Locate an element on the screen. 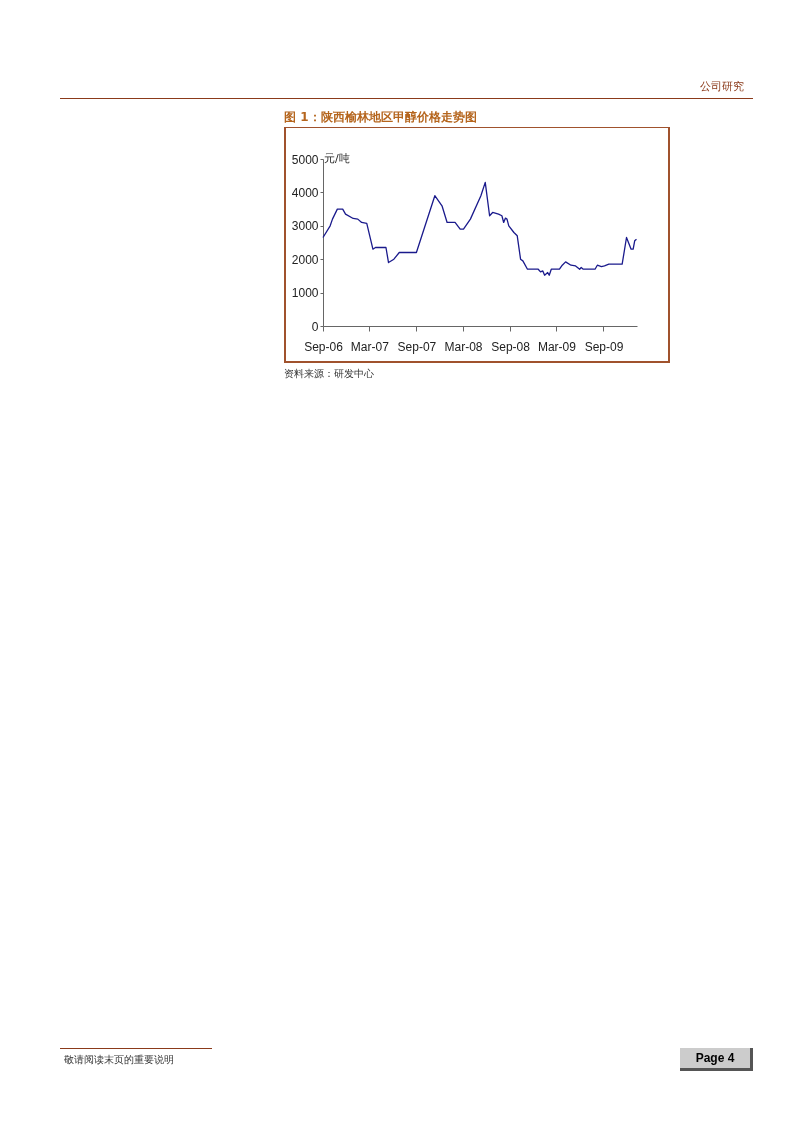 The width and height of the screenshot is (794, 1123). x-tick-label: Sep-07 is located at coordinates (417, 346).